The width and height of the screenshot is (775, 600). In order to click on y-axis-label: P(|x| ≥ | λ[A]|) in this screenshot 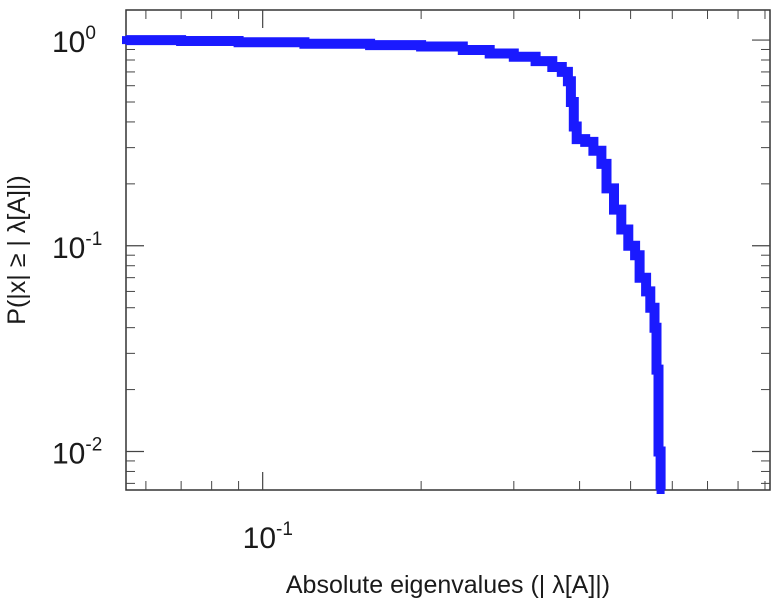, I will do `click(17, 249)`.